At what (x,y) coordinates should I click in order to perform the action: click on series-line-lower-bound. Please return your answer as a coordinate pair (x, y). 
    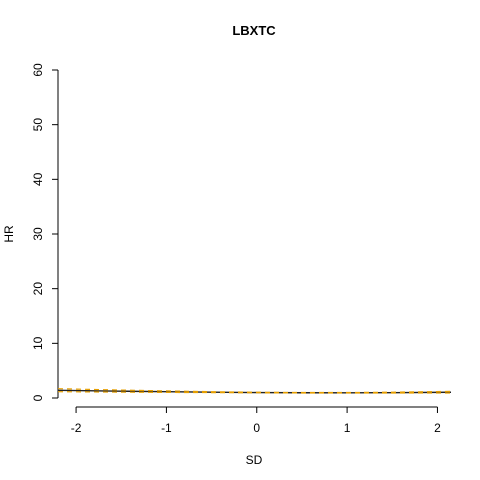
    Looking at the image, I should click on (254, 392).